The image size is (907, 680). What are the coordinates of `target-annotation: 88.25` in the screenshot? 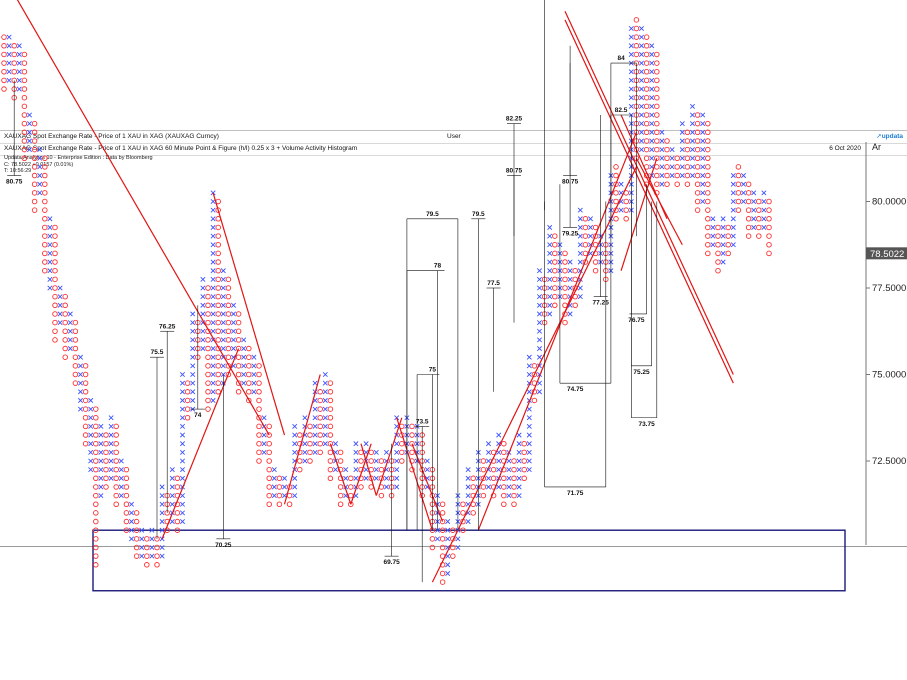 It's located at (544, 105).